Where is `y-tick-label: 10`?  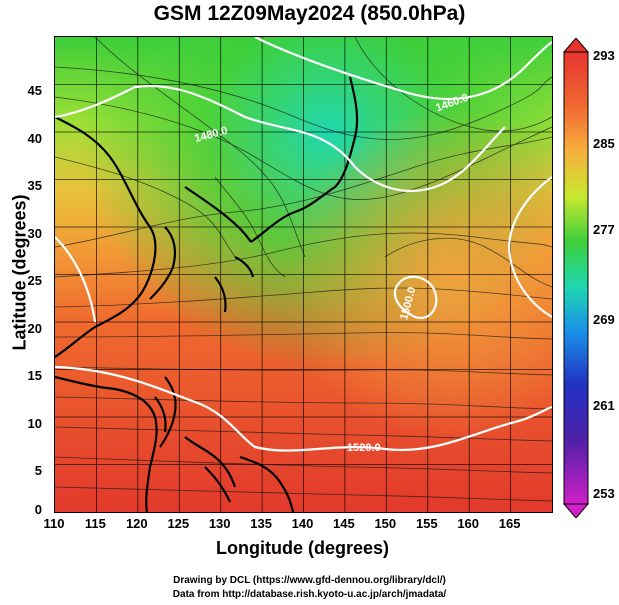
y-tick-label: 10 is located at coordinates (34, 423).